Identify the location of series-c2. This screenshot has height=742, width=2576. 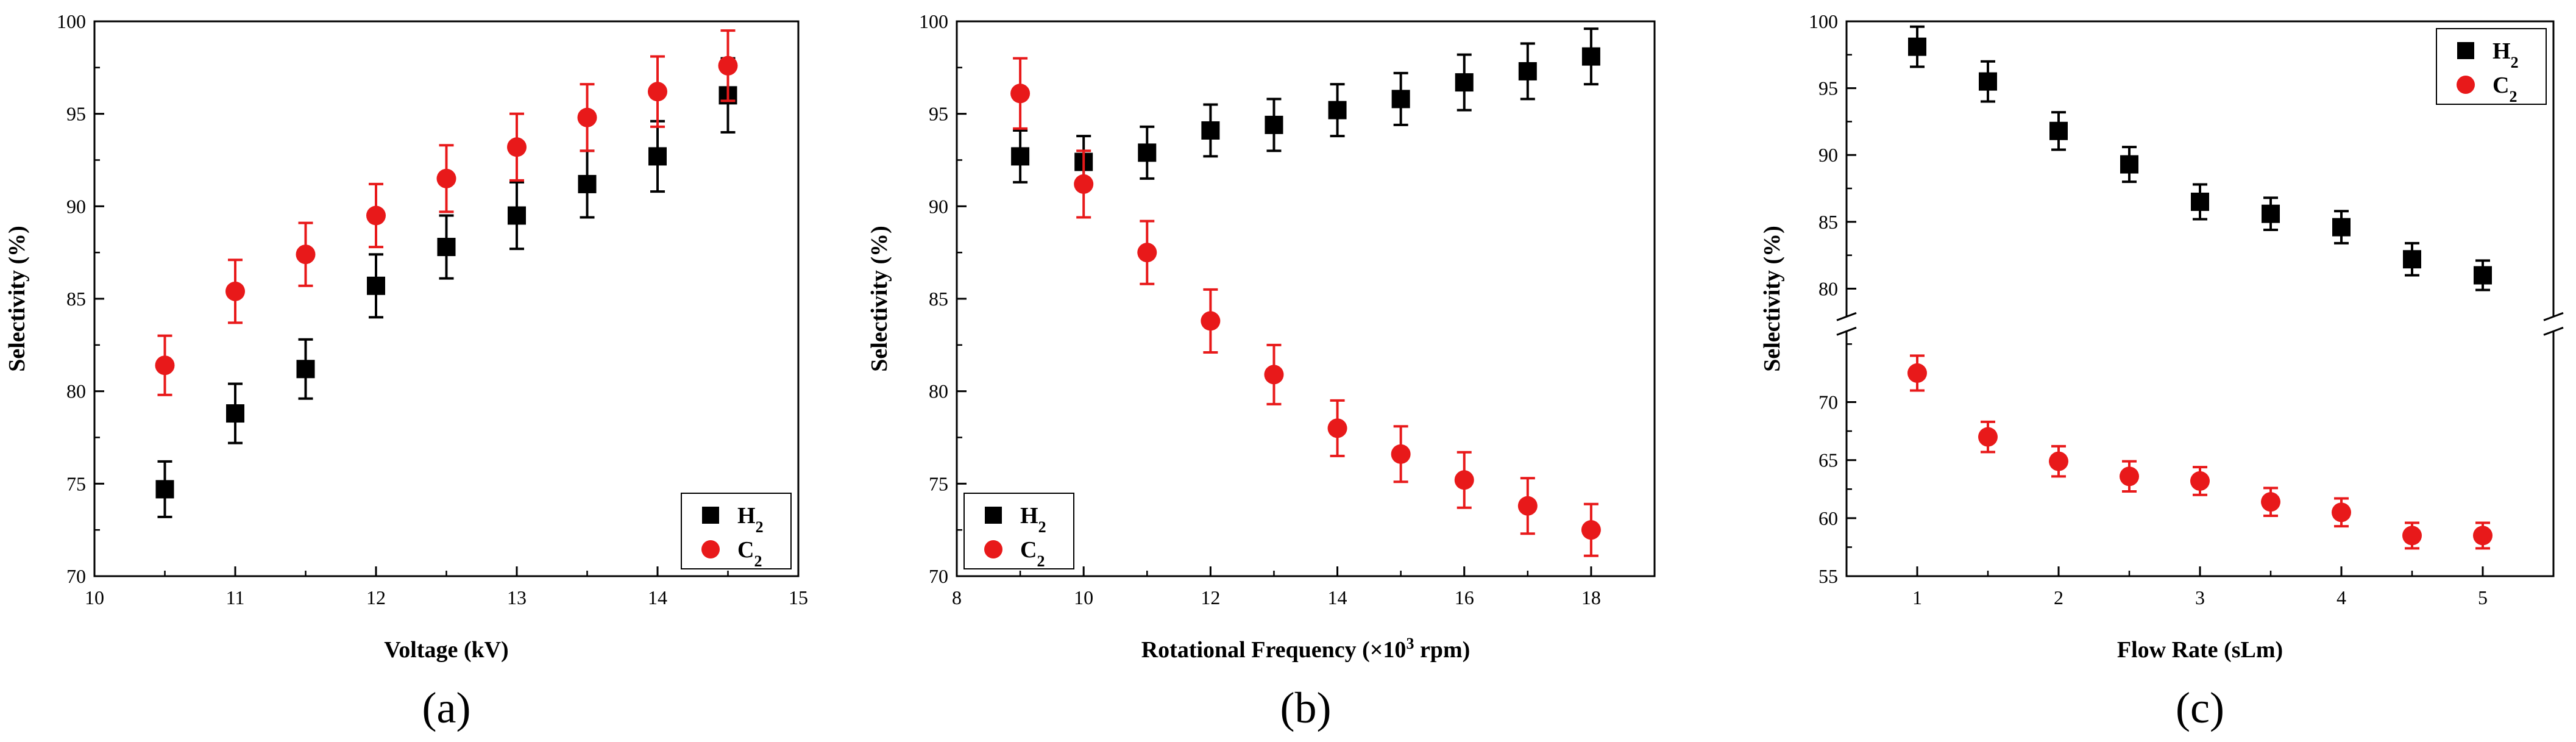
(2200, 452).